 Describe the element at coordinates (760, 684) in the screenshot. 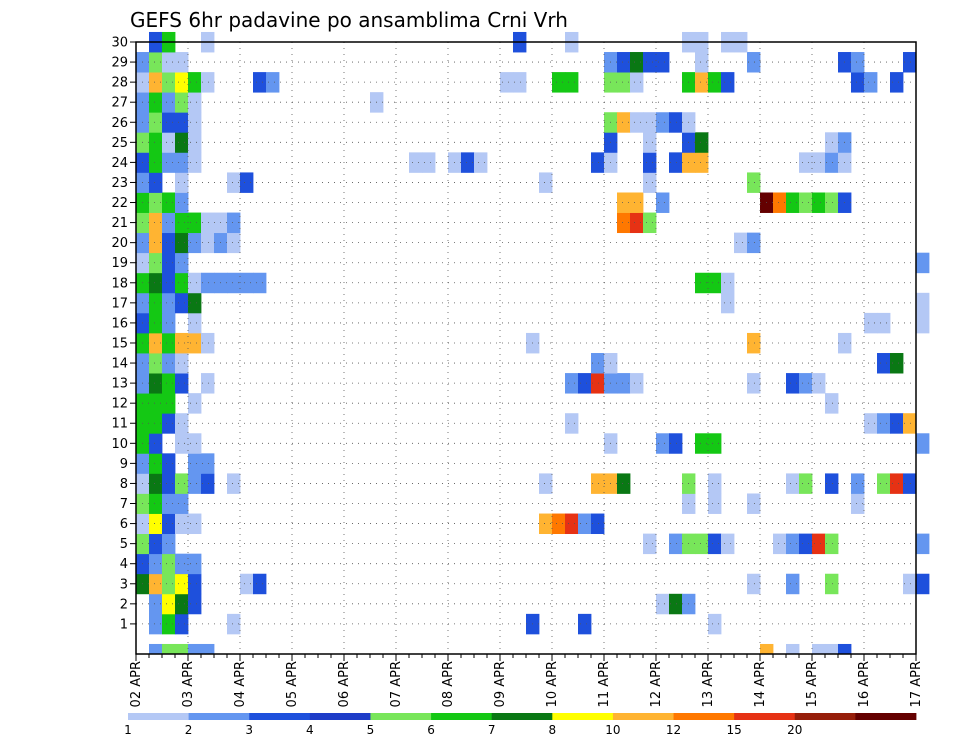

I see `x-tick-label: 14 APR` at that location.